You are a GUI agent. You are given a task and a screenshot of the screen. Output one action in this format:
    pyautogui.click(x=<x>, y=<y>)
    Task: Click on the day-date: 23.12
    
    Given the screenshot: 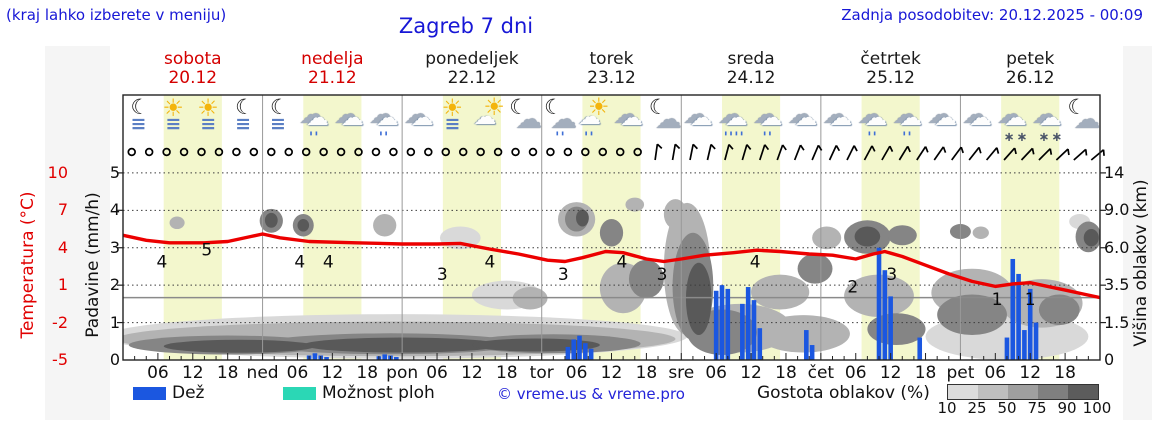 What is the action you would take?
    pyautogui.click(x=611, y=78)
    